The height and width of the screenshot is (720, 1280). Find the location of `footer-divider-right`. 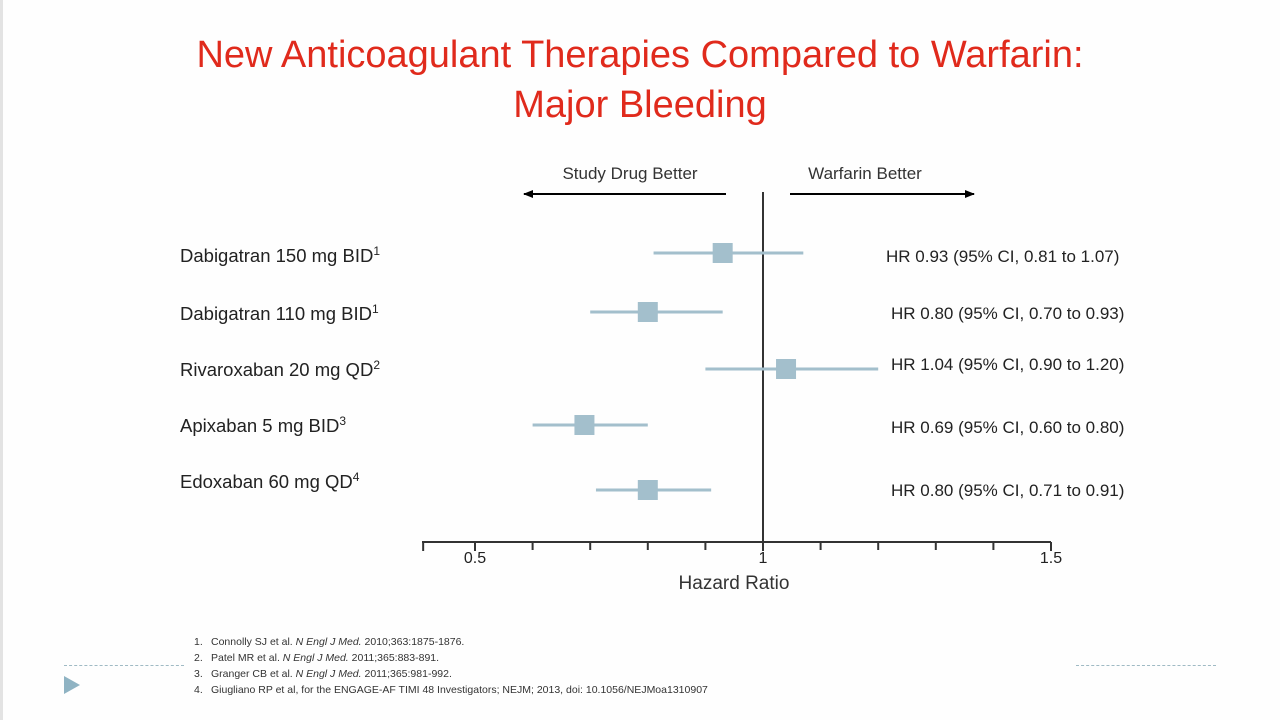

footer-divider-right is located at coordinates (1146, 665).